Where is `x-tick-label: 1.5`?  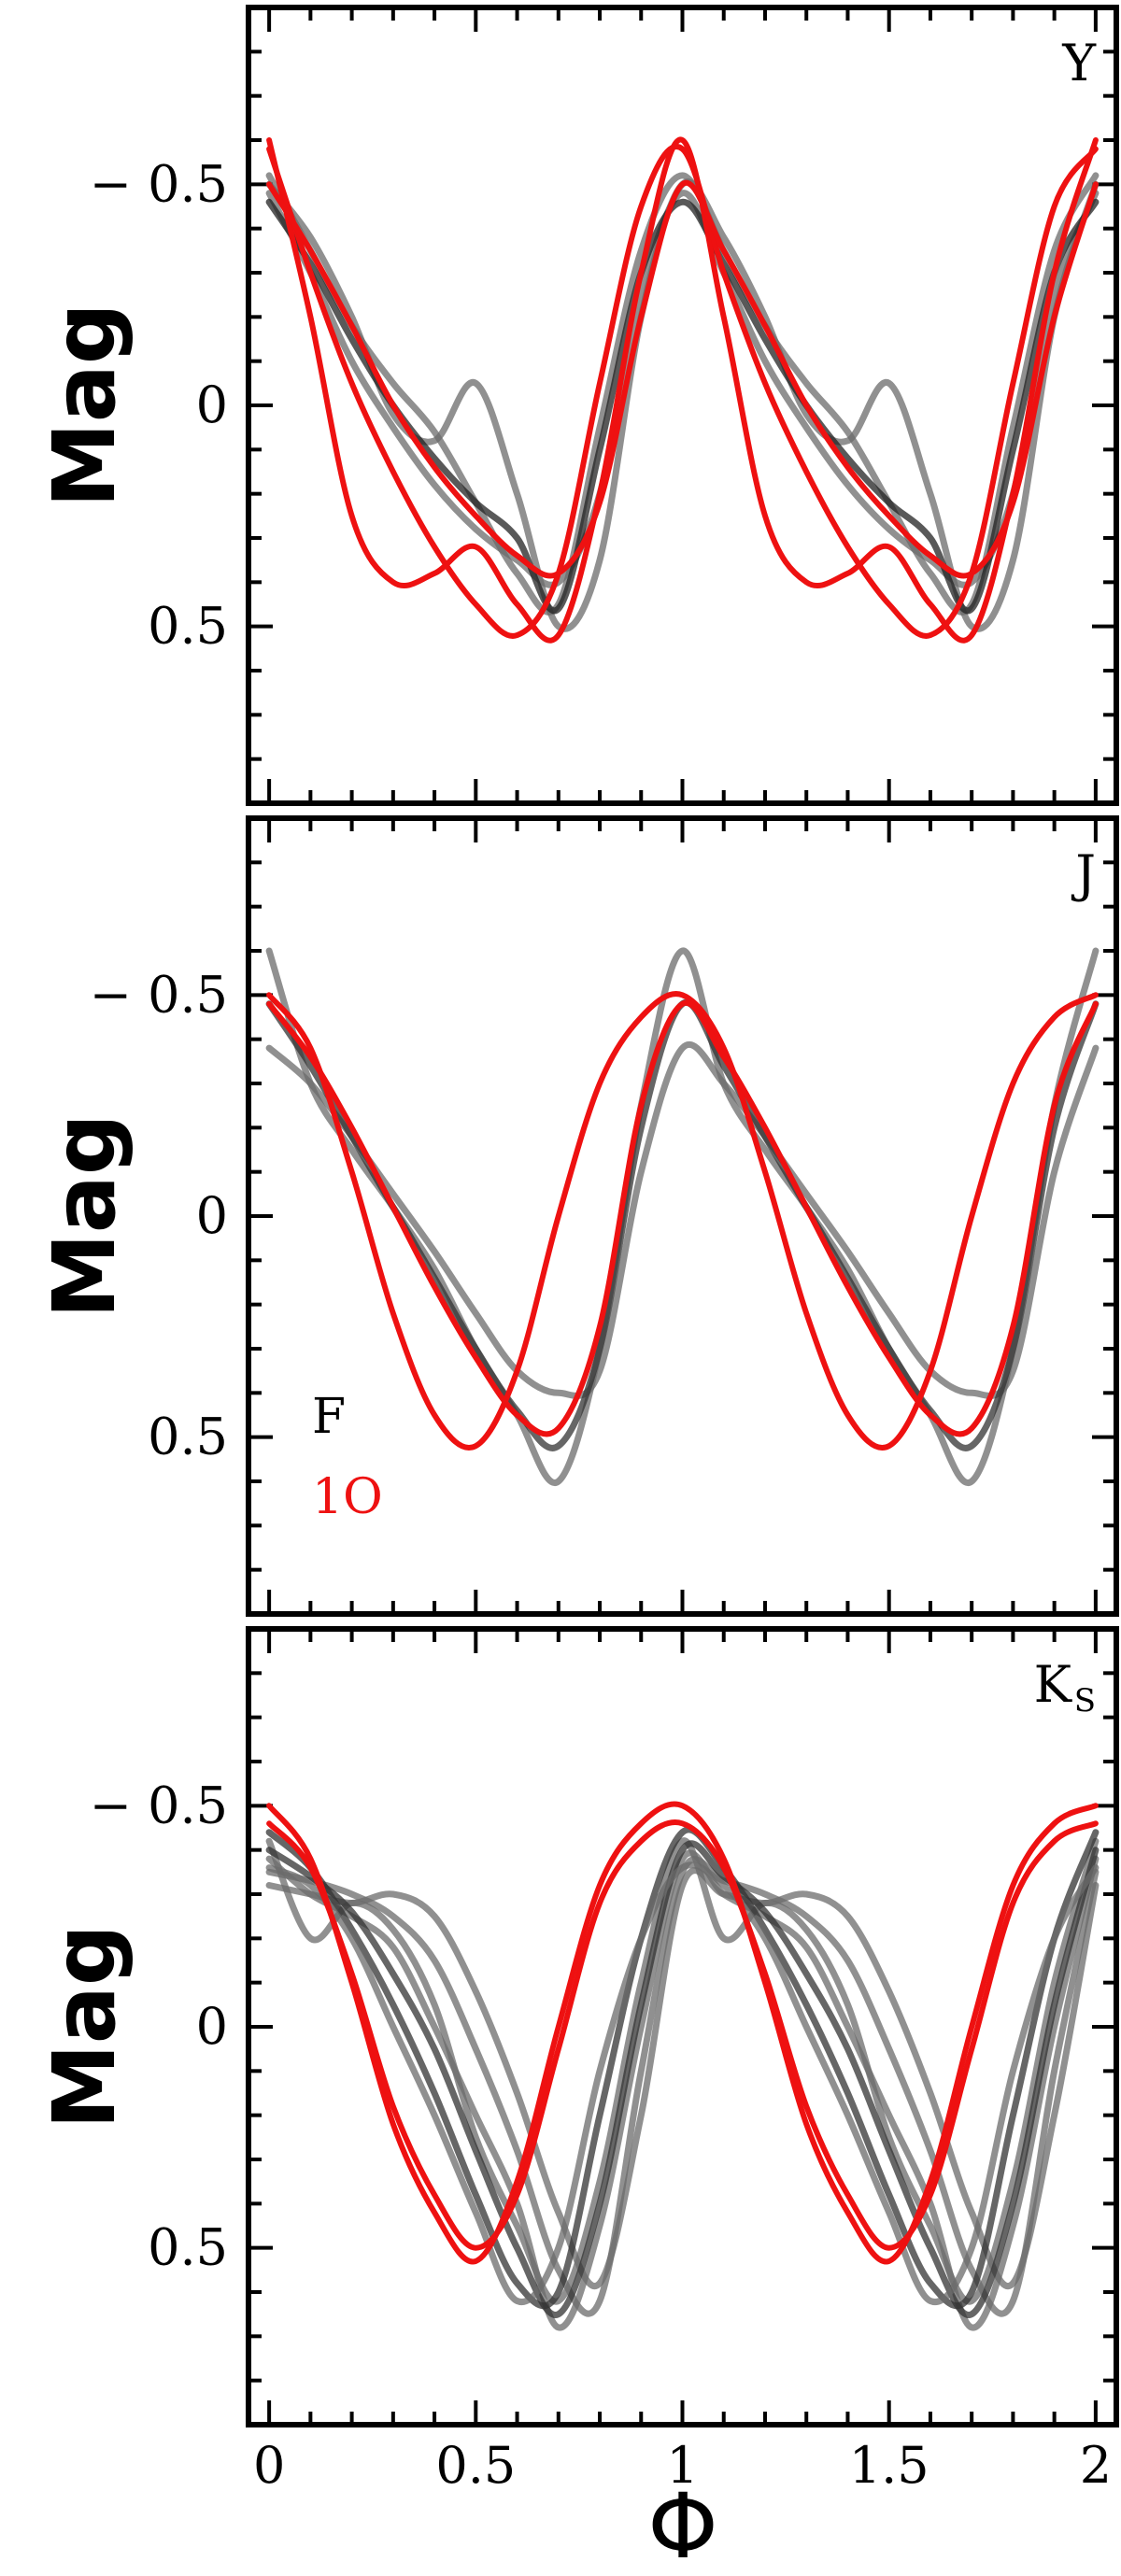 x-tick-label: 1.5 is located at coordinates (889, 2465).